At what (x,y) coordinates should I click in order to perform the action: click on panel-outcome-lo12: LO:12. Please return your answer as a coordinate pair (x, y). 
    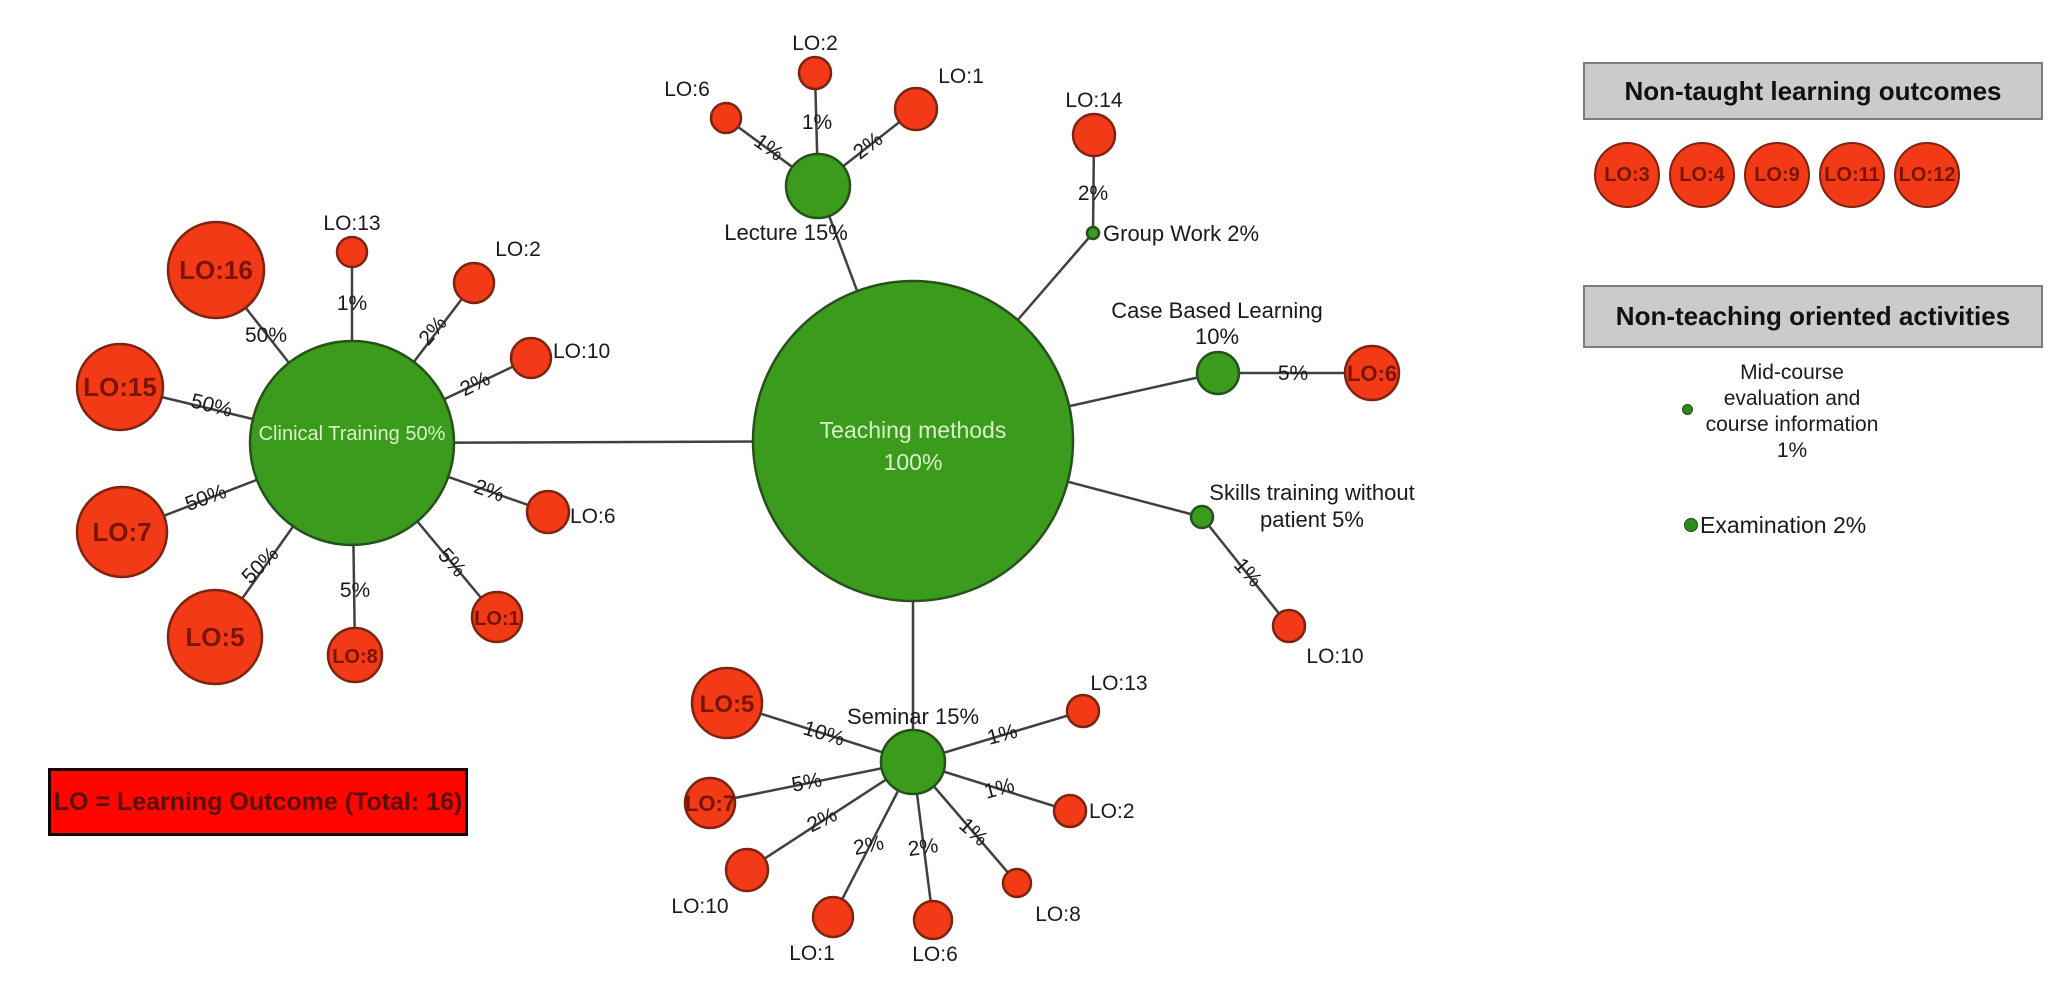
    Looking at the image, I should click on (1927, 175).